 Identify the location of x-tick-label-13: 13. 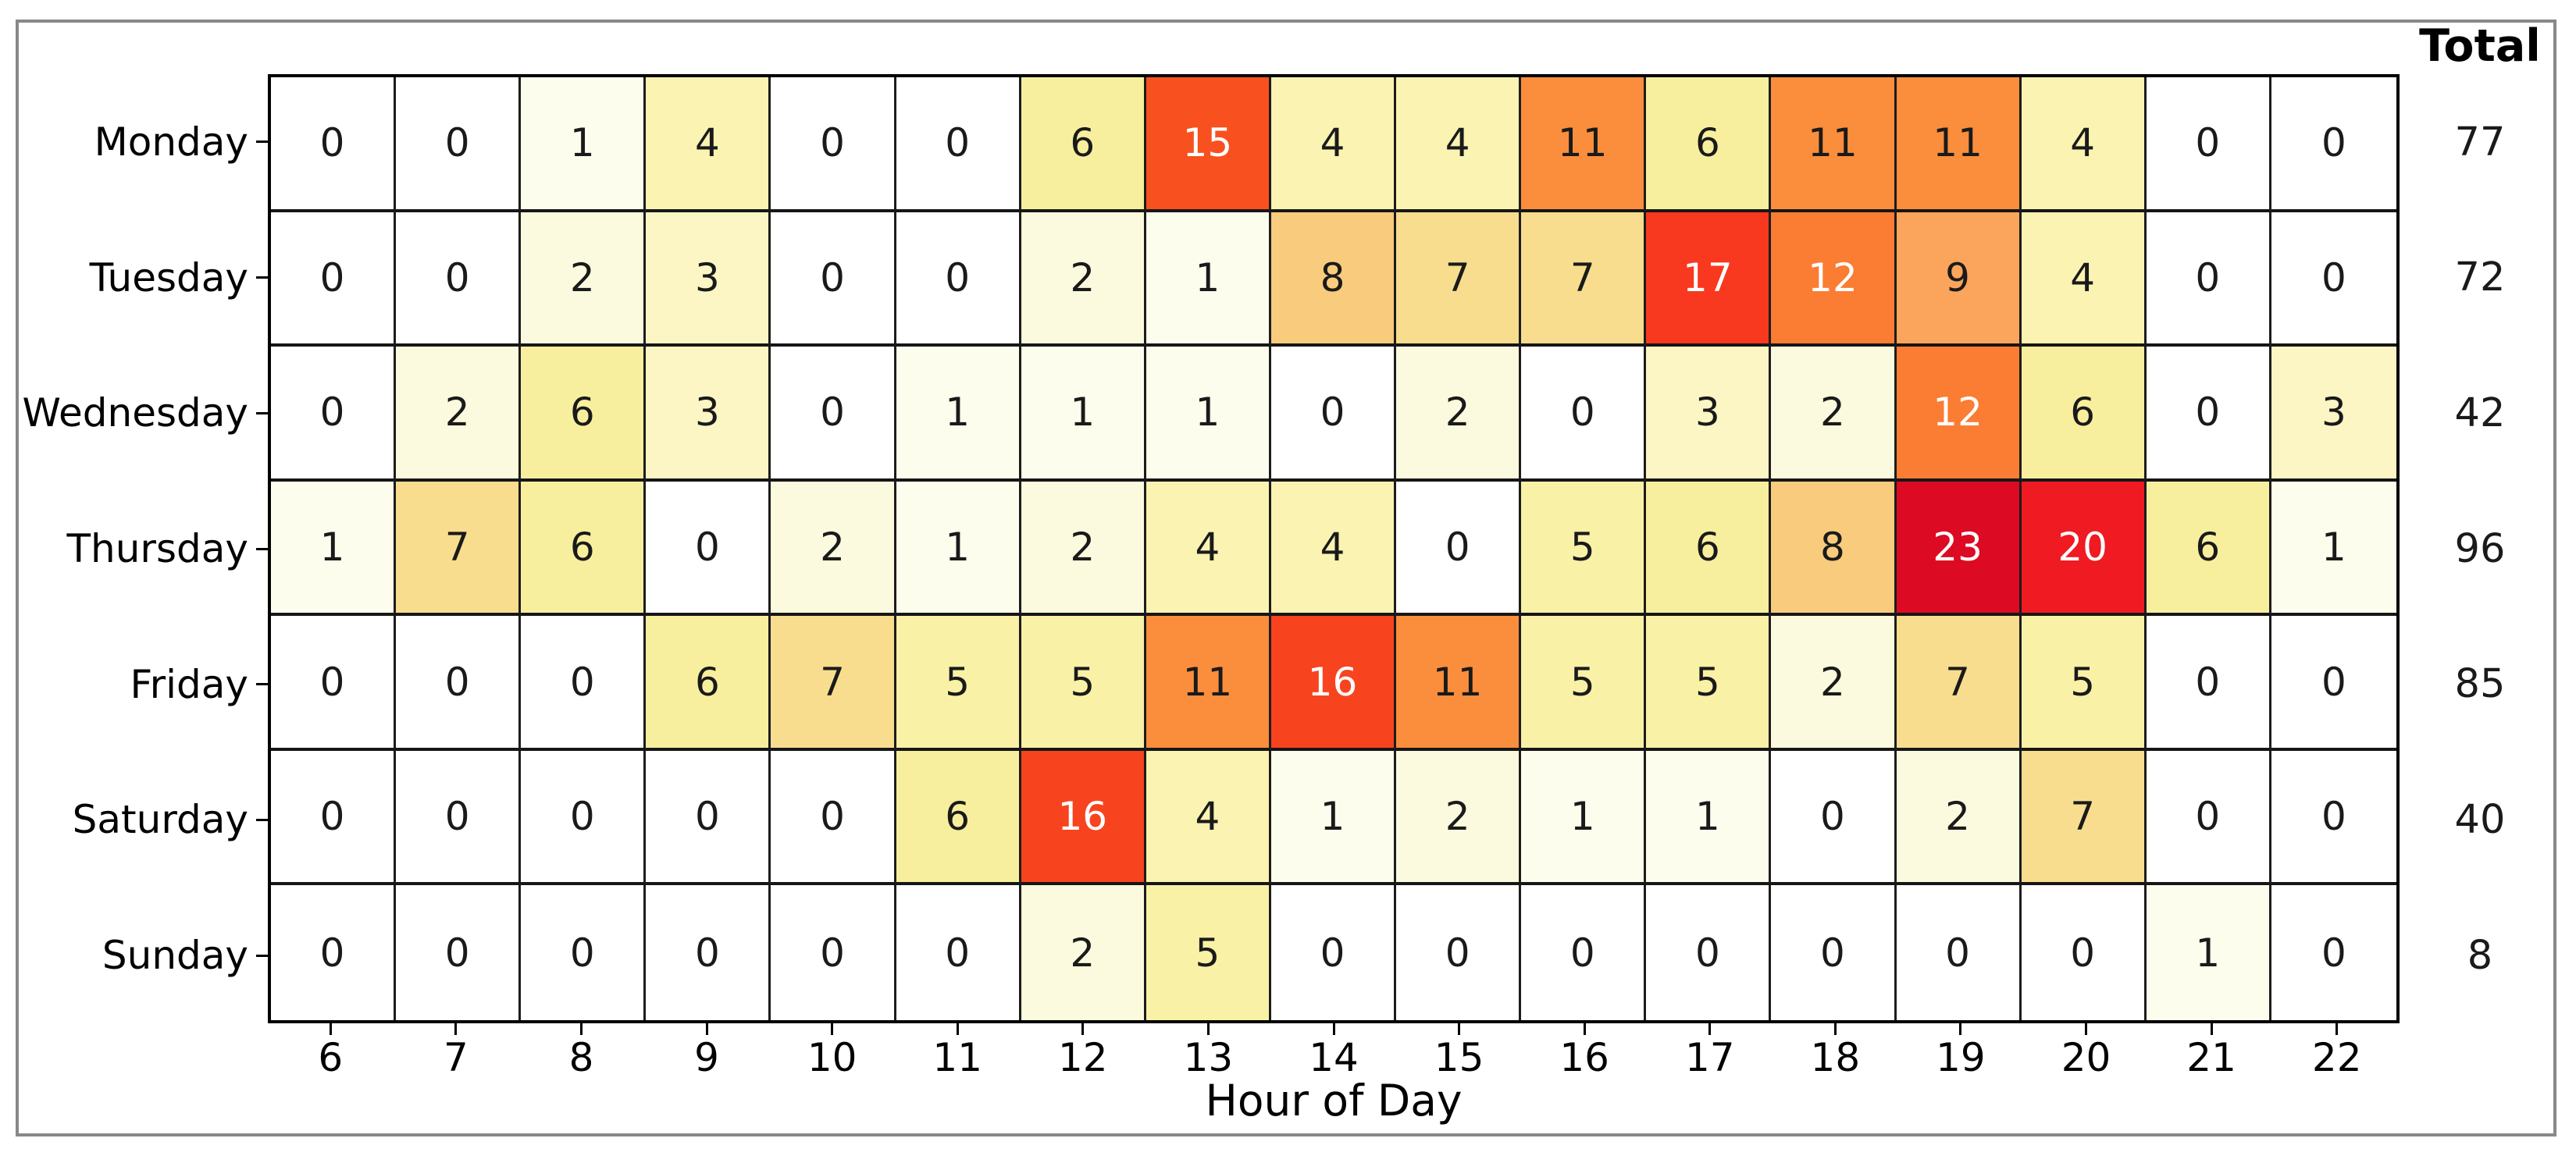
(1208, 1057).